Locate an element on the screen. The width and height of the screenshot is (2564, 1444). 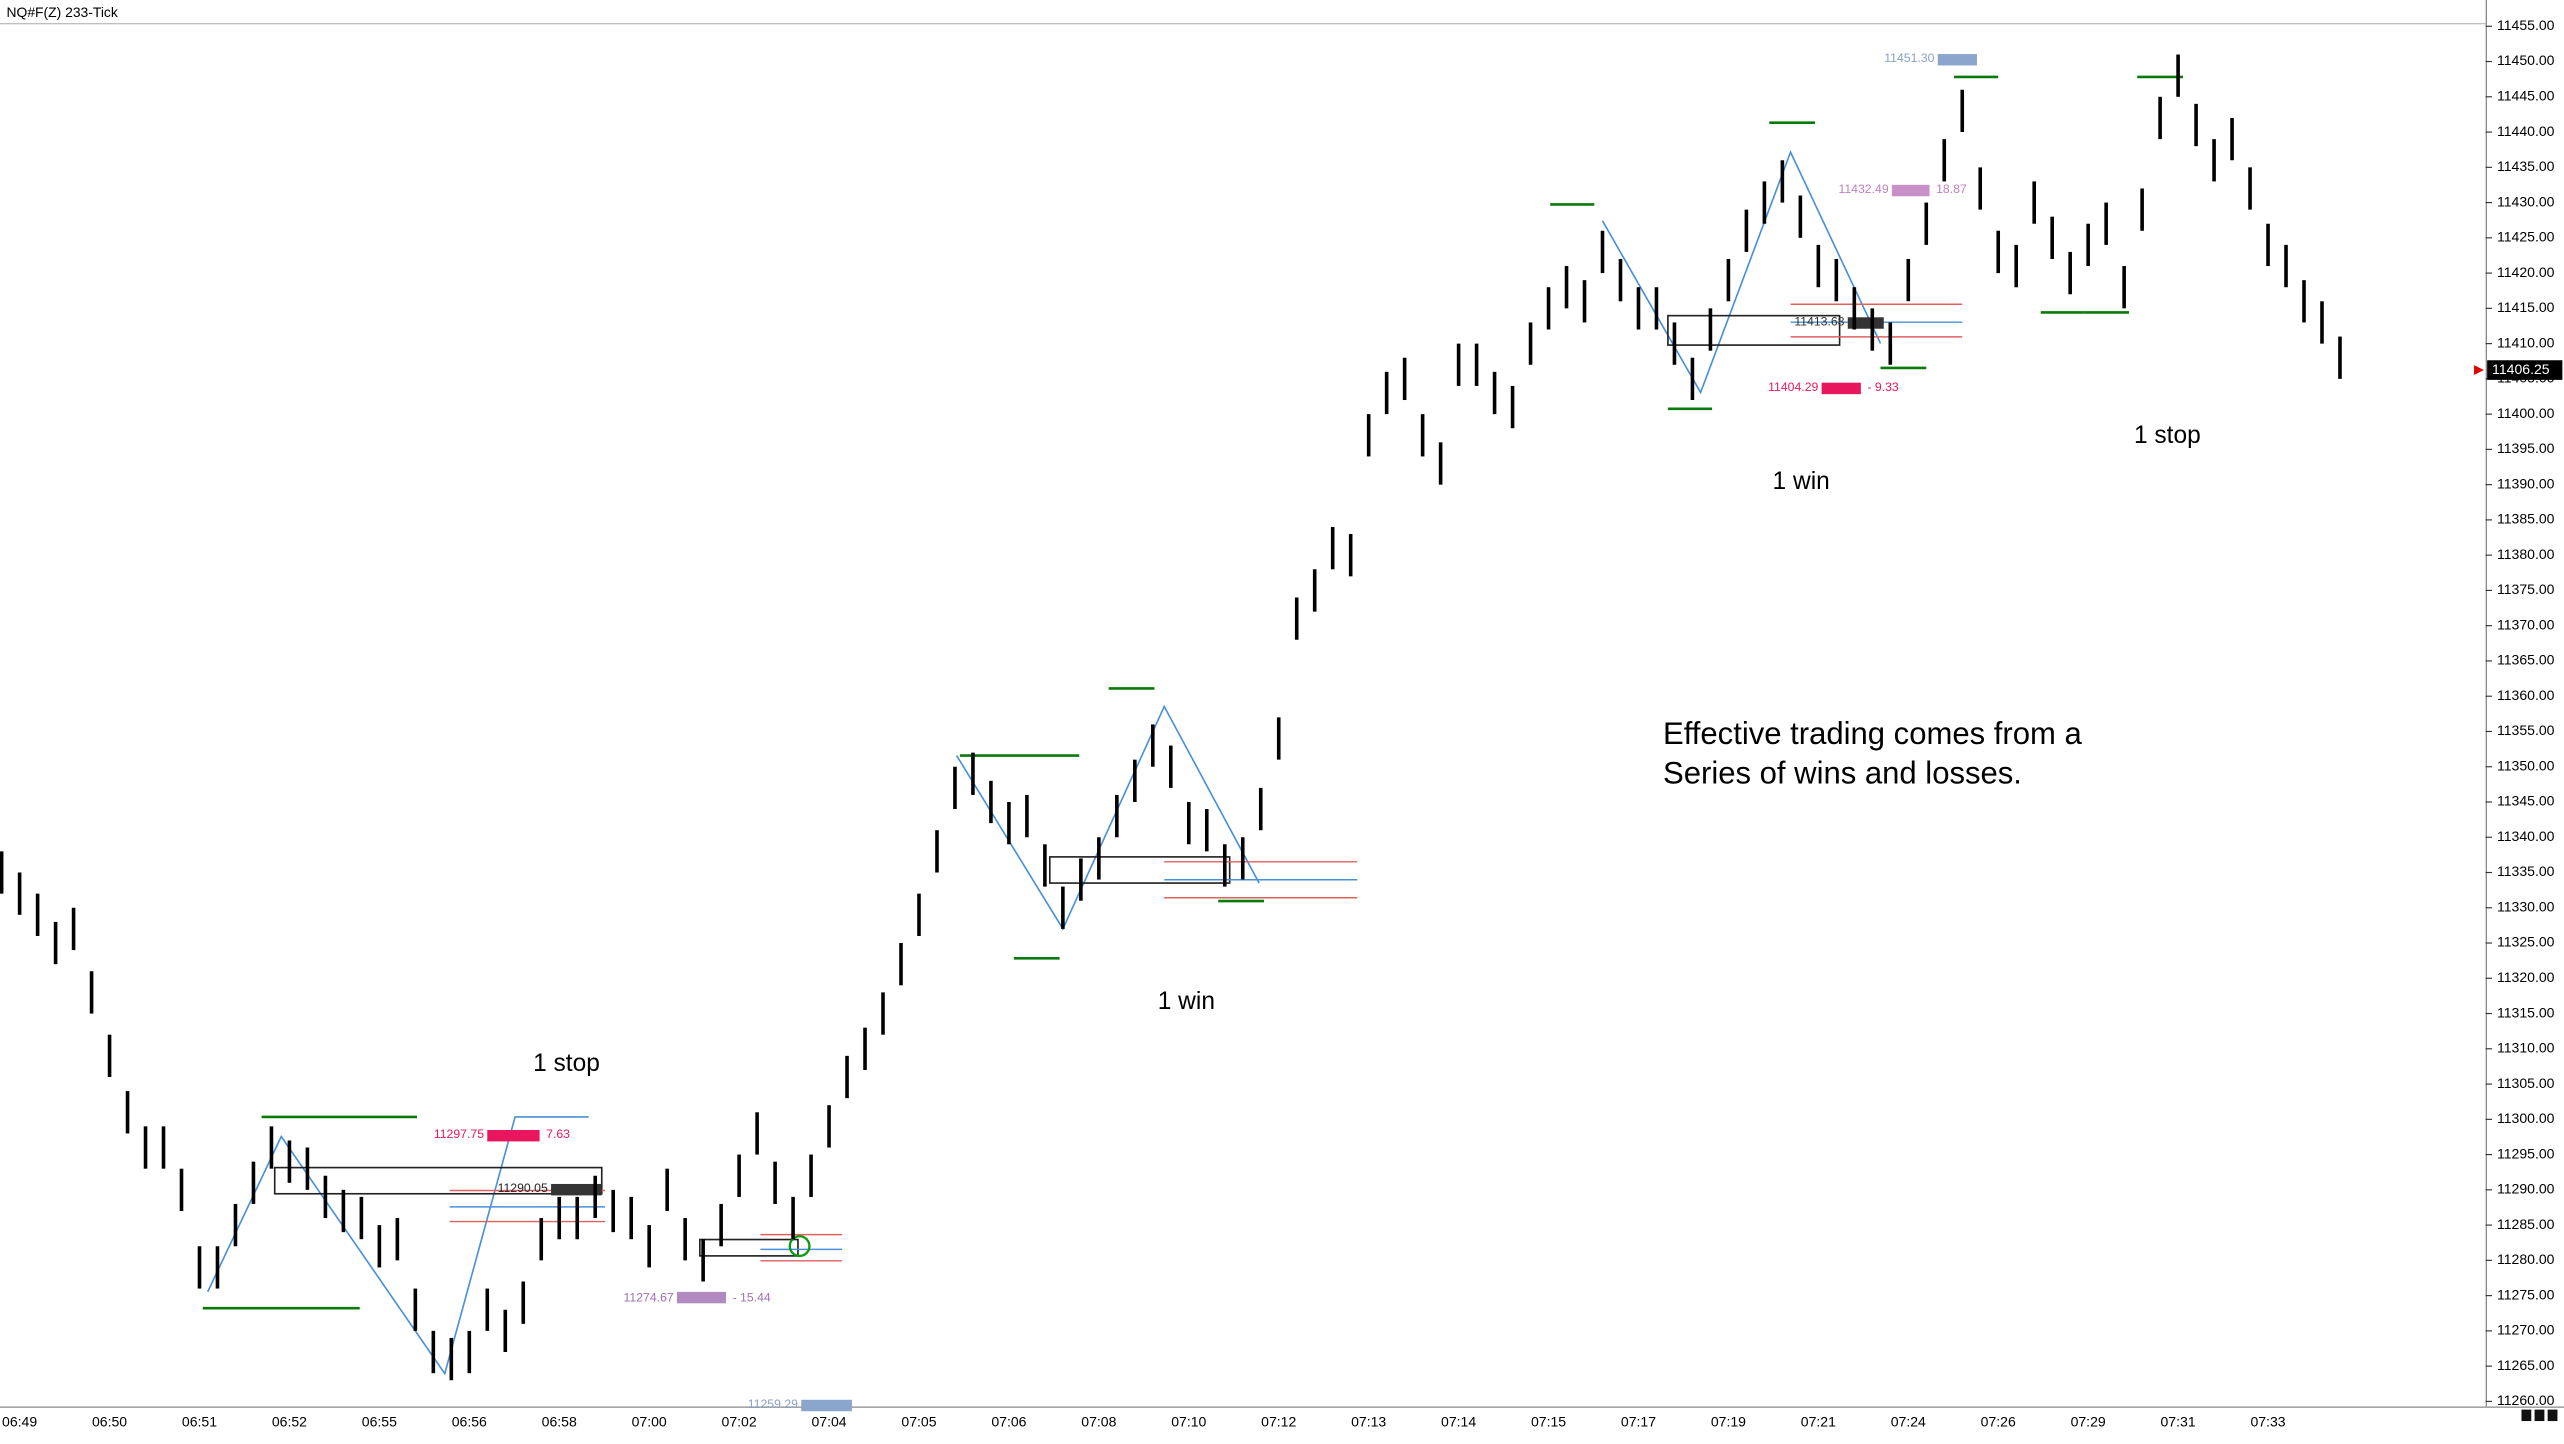
x-tick-label: 07:29 is located at coordinates (2088, 1421).